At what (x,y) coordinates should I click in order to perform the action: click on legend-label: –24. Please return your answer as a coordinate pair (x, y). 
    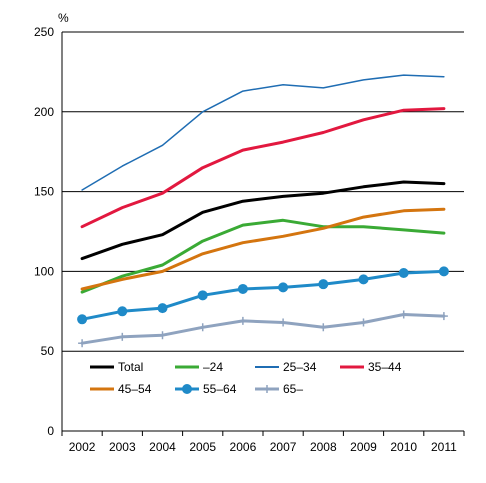
    Looking at the image, I should click on (213, 367).